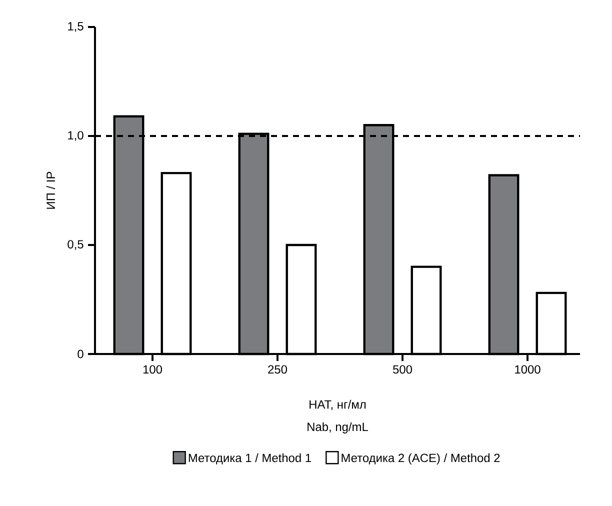 This screenshot has width=612, height=506. What do you see at coordinates (76, 27) in the screenshot?
I see `y-tick-label: 1,5` at bounding box center [76, 27].